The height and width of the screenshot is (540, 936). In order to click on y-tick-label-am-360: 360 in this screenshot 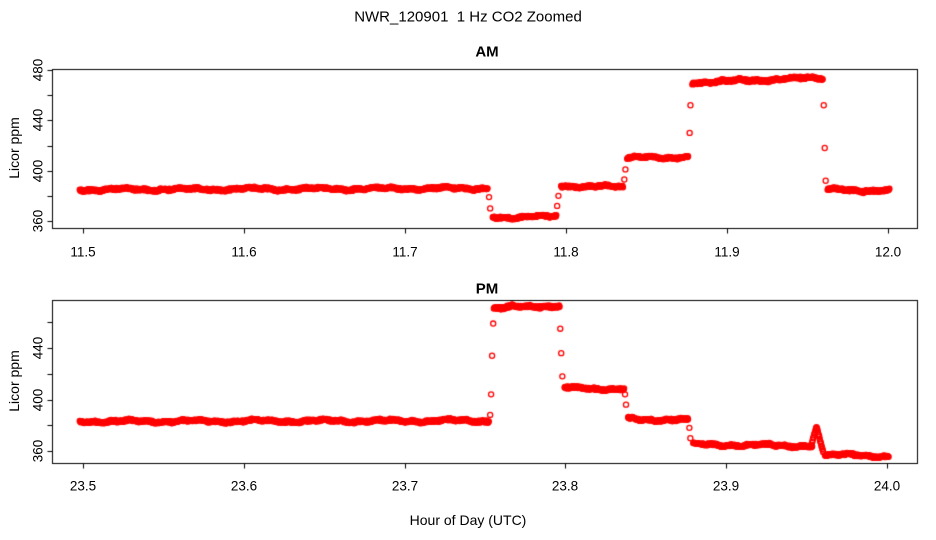, I will do `click(38, 221)`.